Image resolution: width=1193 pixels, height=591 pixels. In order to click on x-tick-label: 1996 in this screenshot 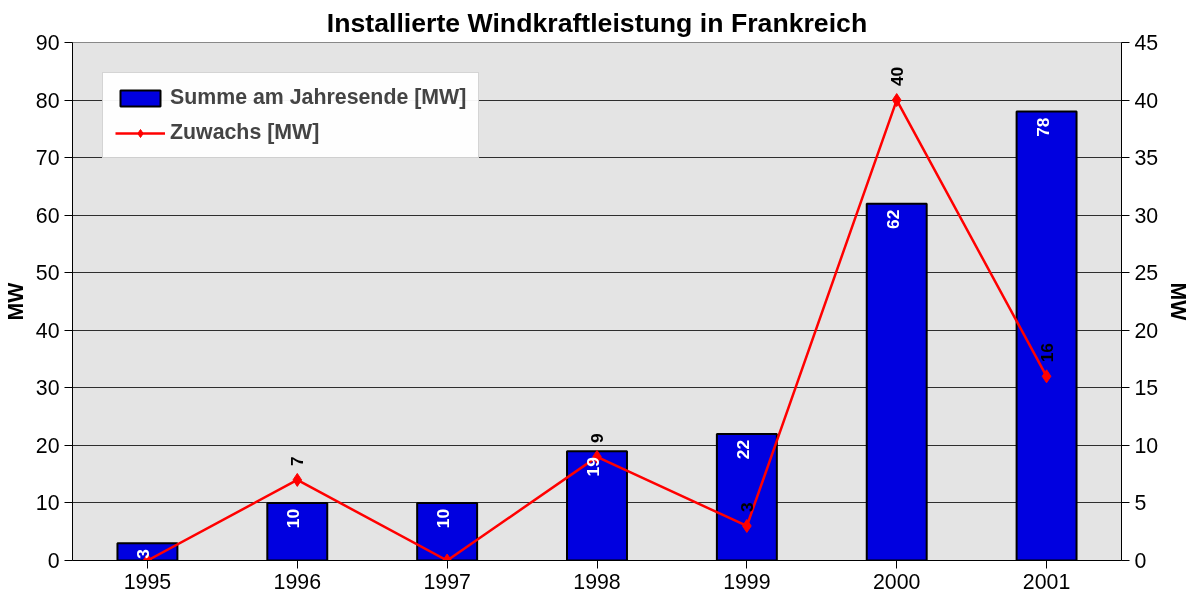, I will do `click(297, 580)`.